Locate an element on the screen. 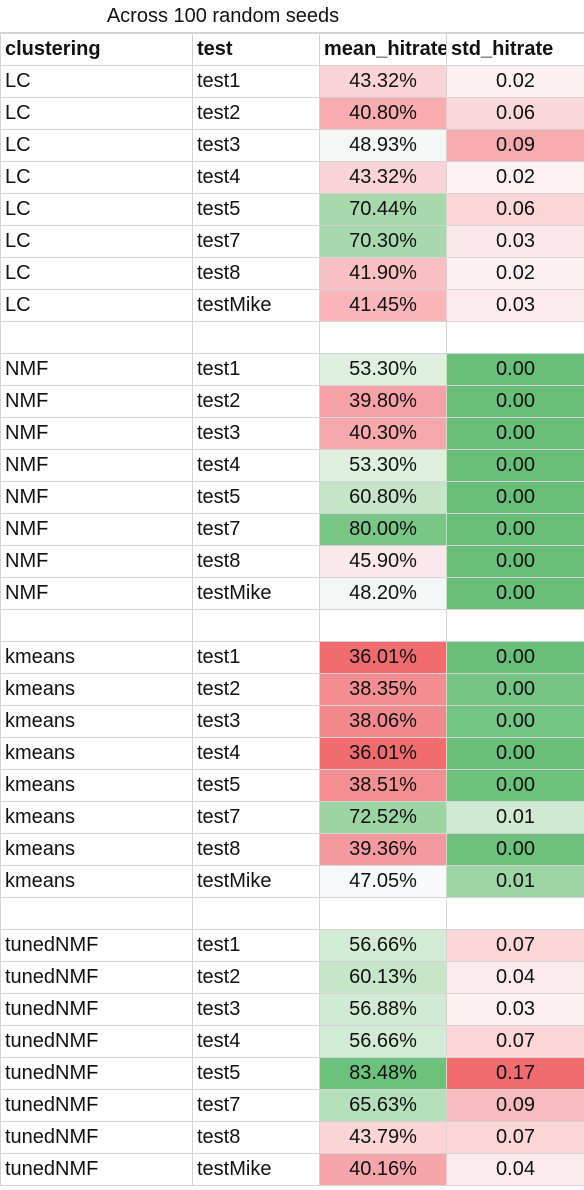 Image resolution: width=584 pixels, height=1190 pixels. header-std-hitrate: std_hitrate is located at coordinates (515, 50).